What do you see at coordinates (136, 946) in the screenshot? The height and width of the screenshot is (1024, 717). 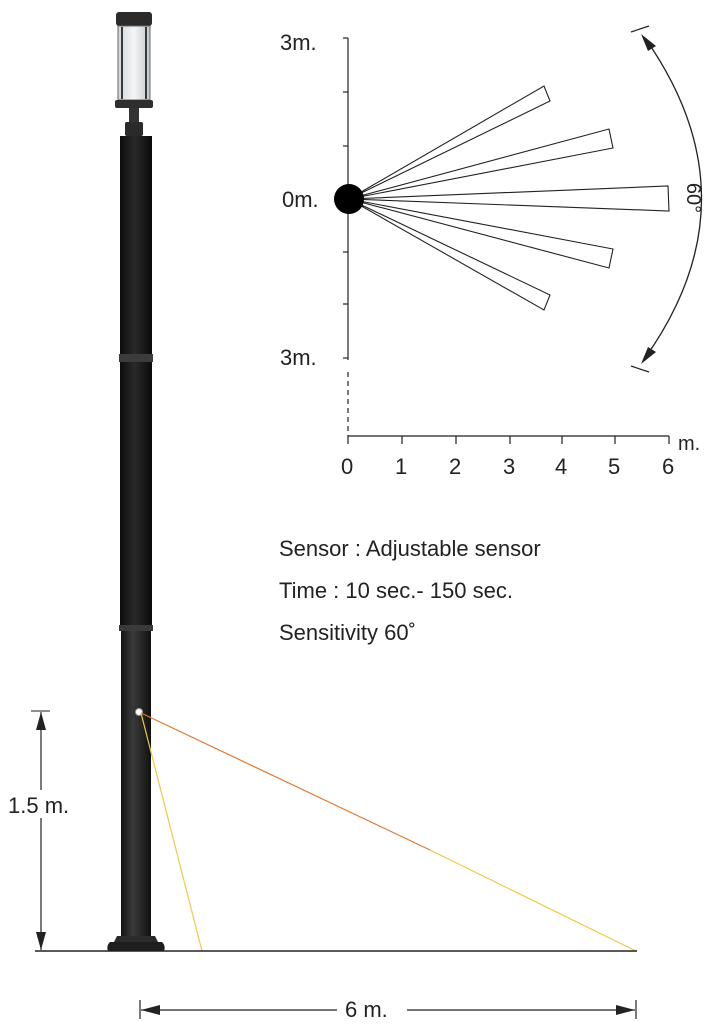 I see `pole-base` at bounding box center [136, 946].